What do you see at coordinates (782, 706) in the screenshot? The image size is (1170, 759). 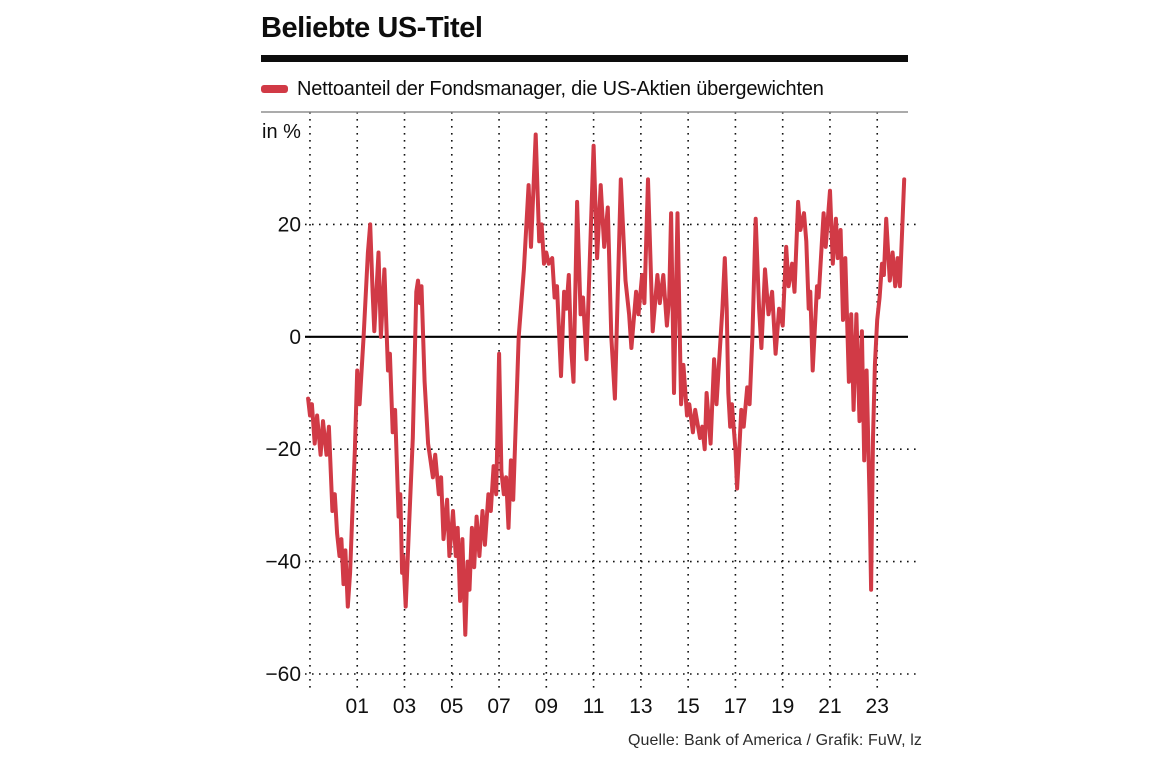 I see `x-tick-label: 19` at bounding box center [782, 706].